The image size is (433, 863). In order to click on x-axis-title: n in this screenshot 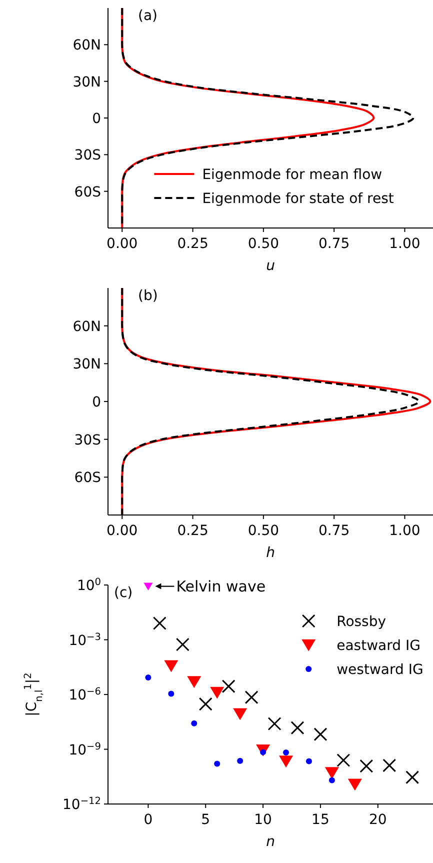, I will do `click(270, 842)`.